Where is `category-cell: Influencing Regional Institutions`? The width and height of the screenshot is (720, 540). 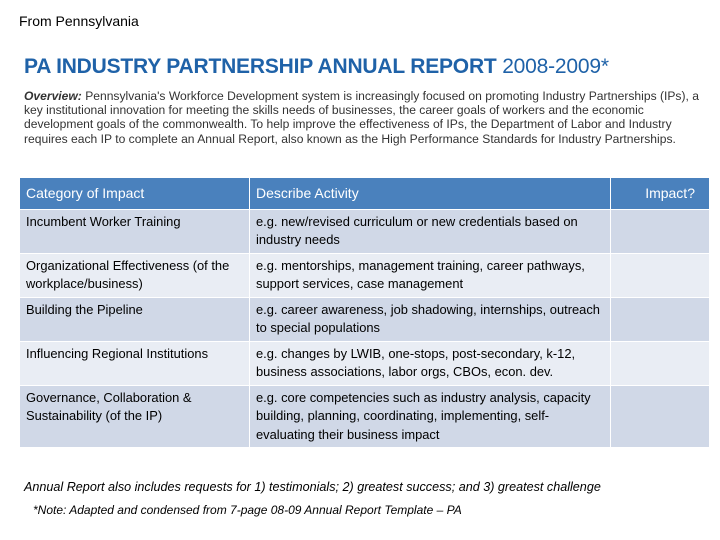 category-cell: Influencing Regional Institutions is located at coordinates (134, 363).